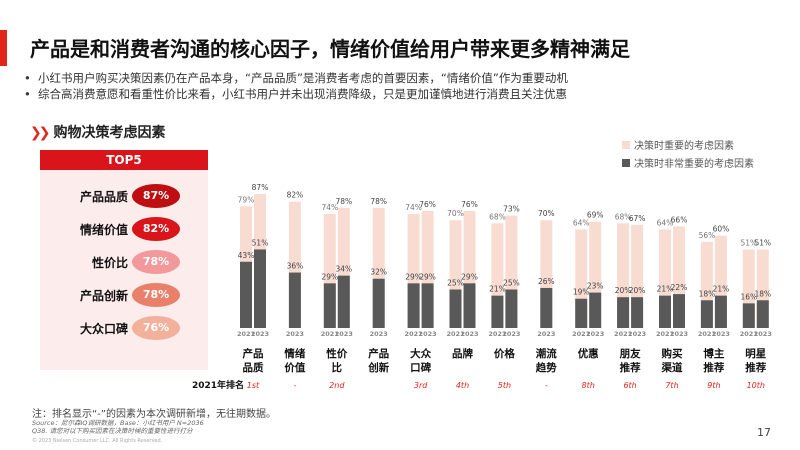 This screenshot has height=450, width=800. I want to click on label-important: 64%, so click(665, 222).